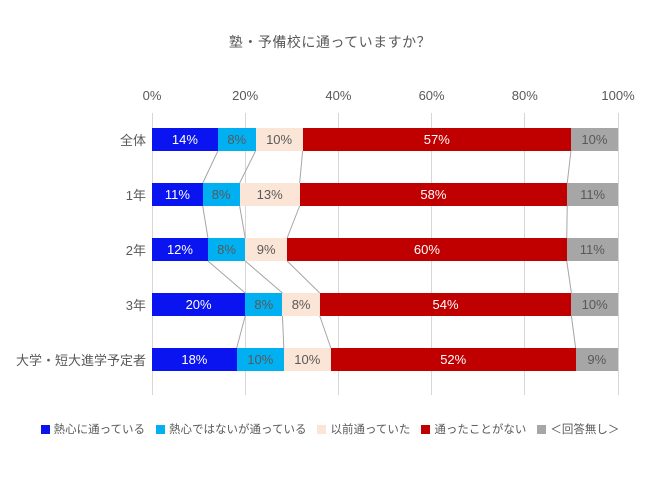 This screenshot has height=495, width=660. What do you see at coordinates (524, 95) in the screenshot?
I see `x-axis-tick-label: 80%` at bounding box center [524, 95].